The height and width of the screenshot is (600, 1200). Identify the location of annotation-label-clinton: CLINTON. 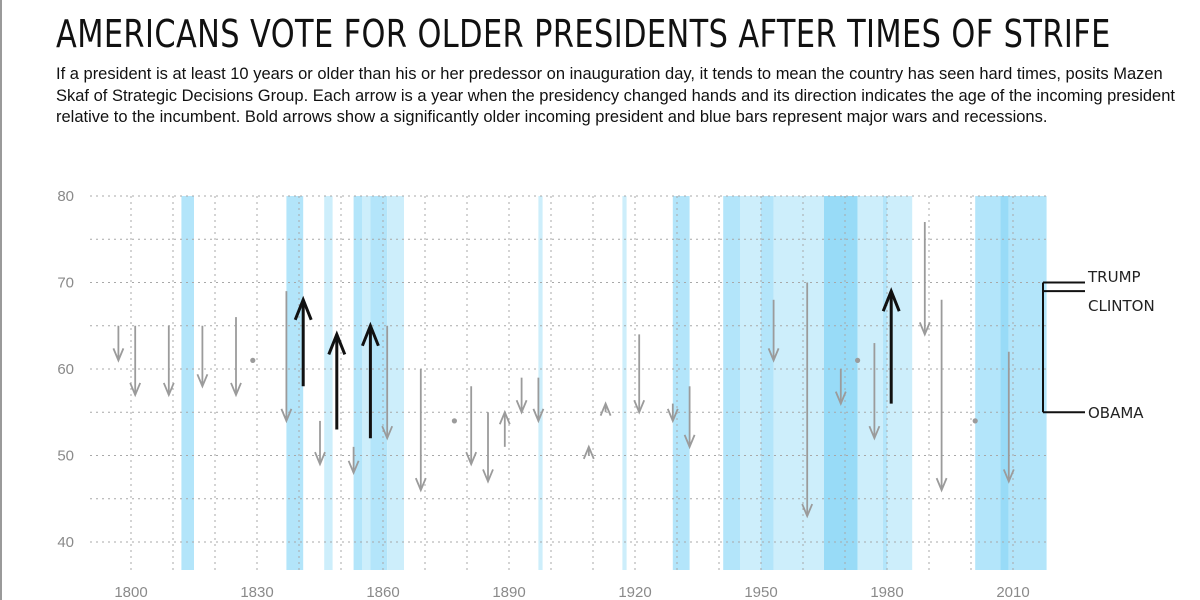
(1121, 306).